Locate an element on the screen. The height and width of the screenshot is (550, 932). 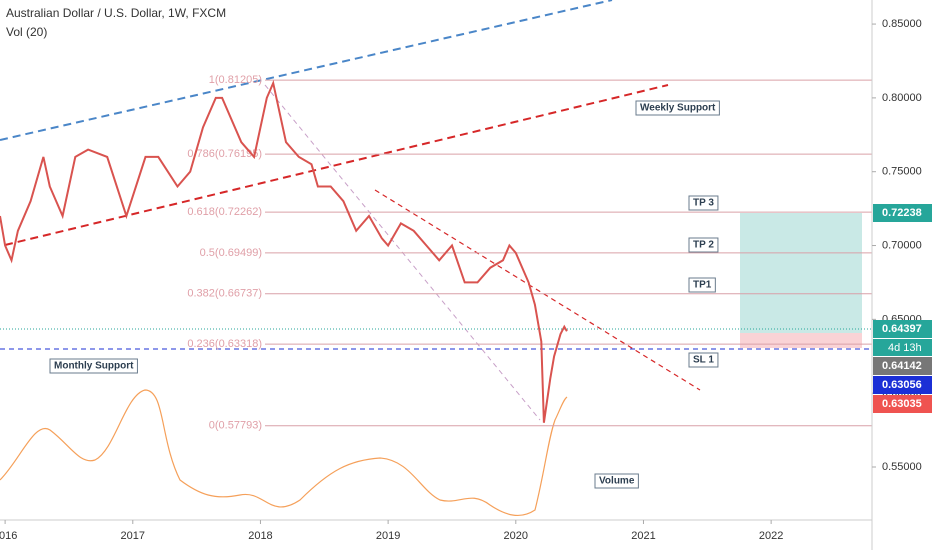
price-badge-label: 0.72238 is located at coordinates (902, 213).